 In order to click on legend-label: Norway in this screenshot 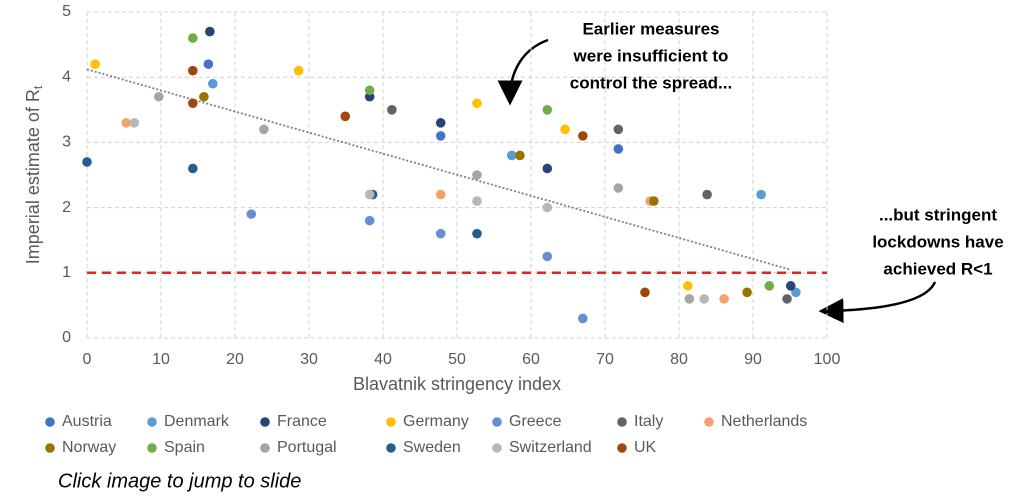, I will do `click(89, 447)`.